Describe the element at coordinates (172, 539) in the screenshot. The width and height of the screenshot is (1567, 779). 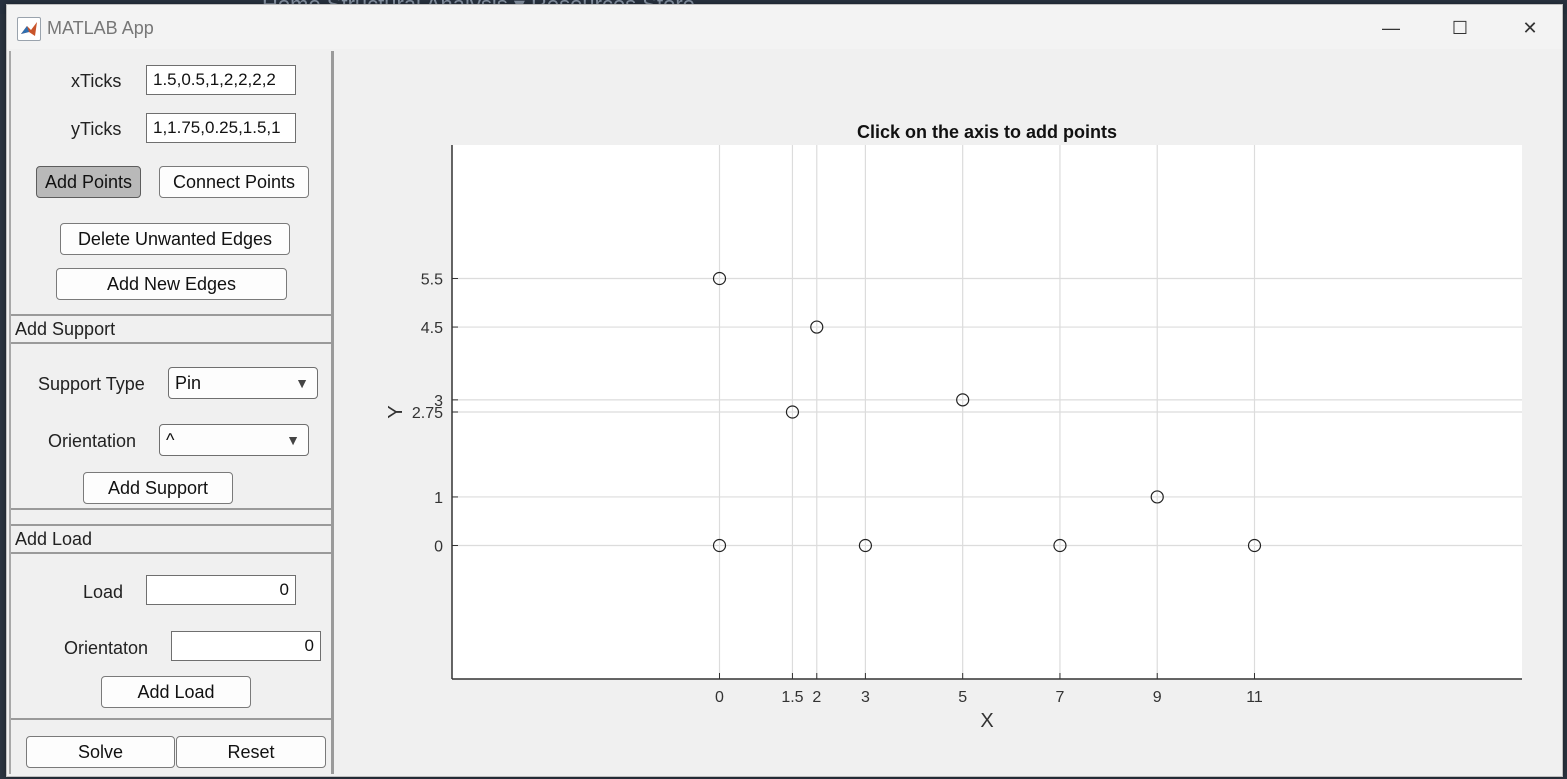
I see `add-load-header: Add Load` at that location.